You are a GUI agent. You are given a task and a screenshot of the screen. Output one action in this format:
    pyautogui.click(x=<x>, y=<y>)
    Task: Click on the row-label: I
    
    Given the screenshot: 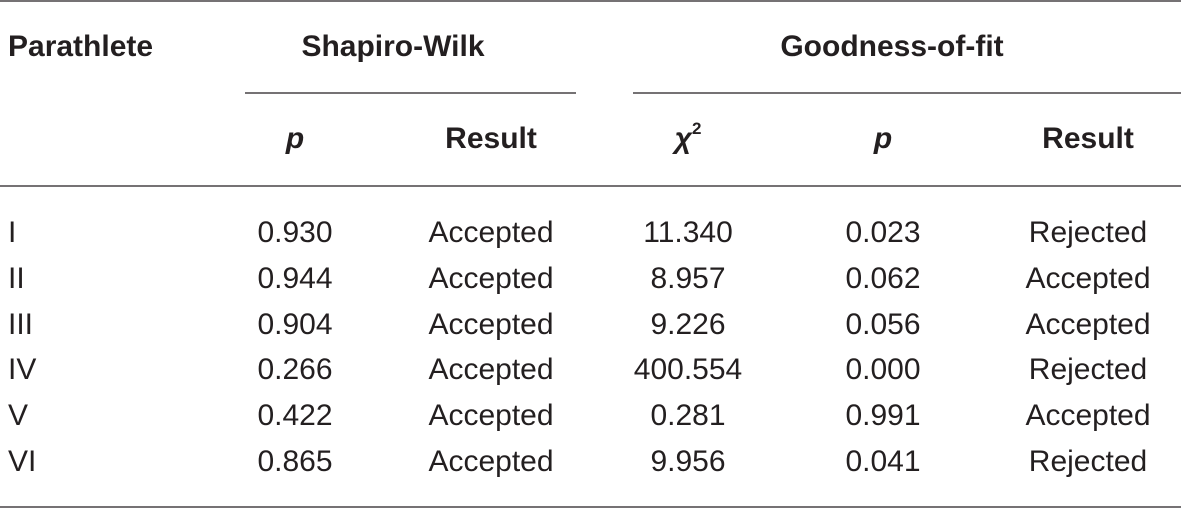 What is the action you would take?
    pyautogui.click(x=12, y=232)
    